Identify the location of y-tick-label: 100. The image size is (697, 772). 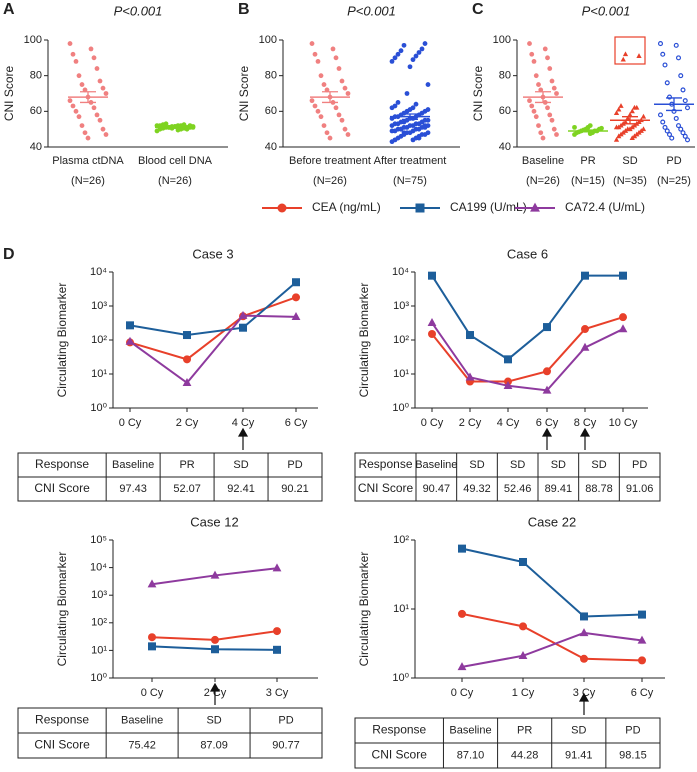
(268, 40).